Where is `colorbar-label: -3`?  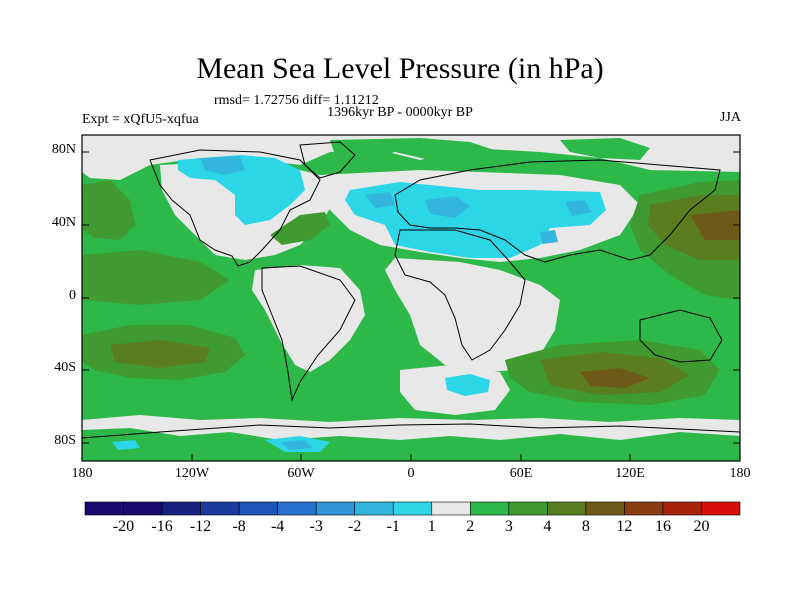 colorbar-label: -3 is located at coordinates (316, 526).